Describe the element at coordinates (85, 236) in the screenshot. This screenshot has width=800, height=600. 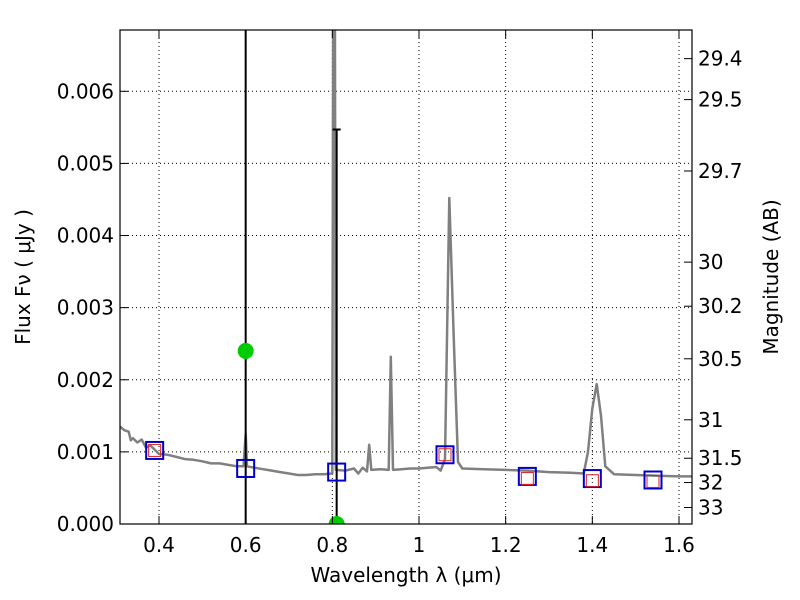
I see `y-tick-label: 0.004` at that location.